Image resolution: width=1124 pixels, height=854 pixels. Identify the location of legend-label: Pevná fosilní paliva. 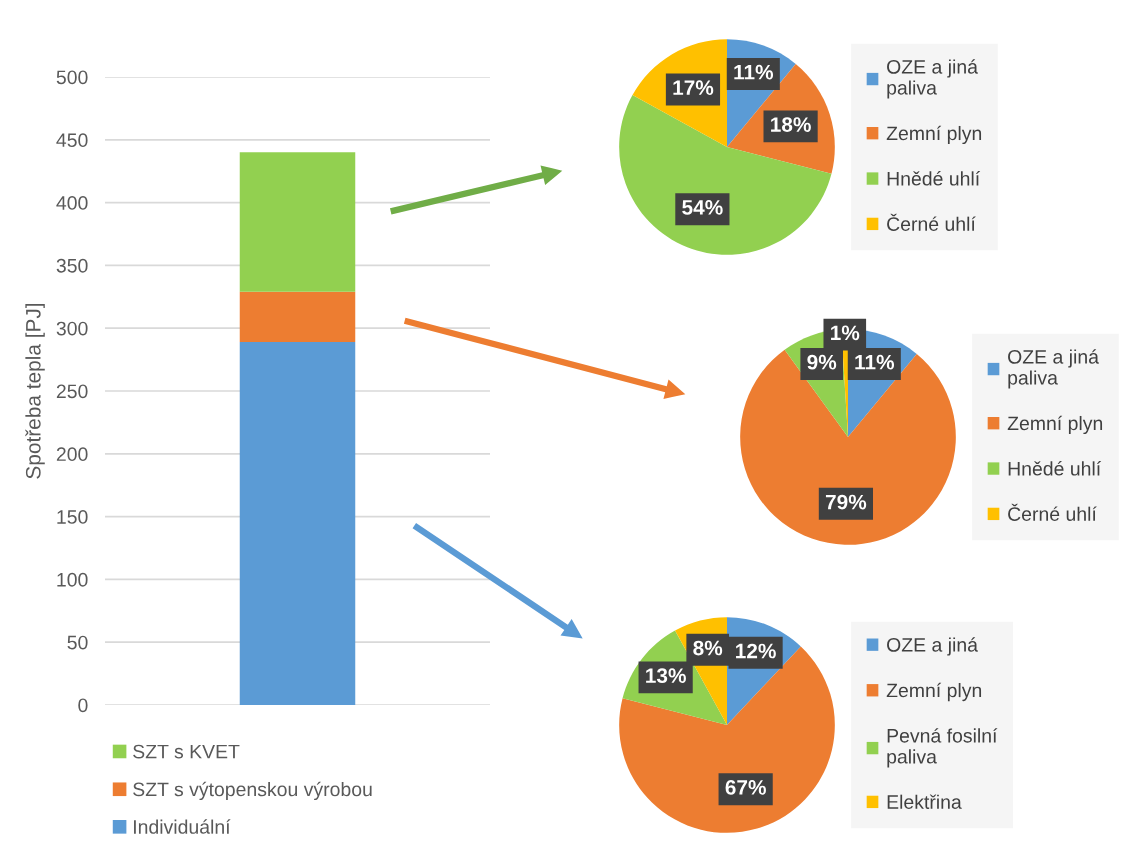
(942, 748).